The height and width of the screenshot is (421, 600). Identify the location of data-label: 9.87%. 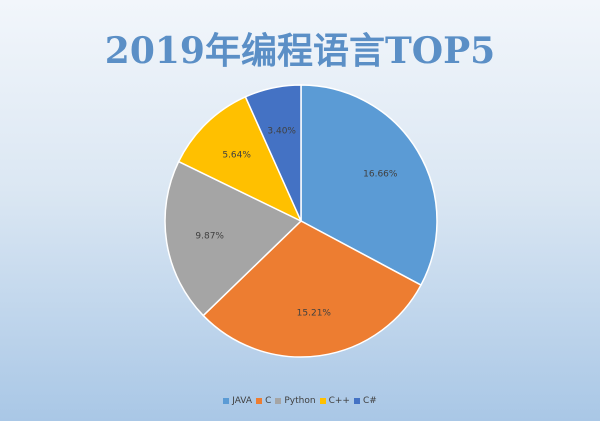
(209, 237).